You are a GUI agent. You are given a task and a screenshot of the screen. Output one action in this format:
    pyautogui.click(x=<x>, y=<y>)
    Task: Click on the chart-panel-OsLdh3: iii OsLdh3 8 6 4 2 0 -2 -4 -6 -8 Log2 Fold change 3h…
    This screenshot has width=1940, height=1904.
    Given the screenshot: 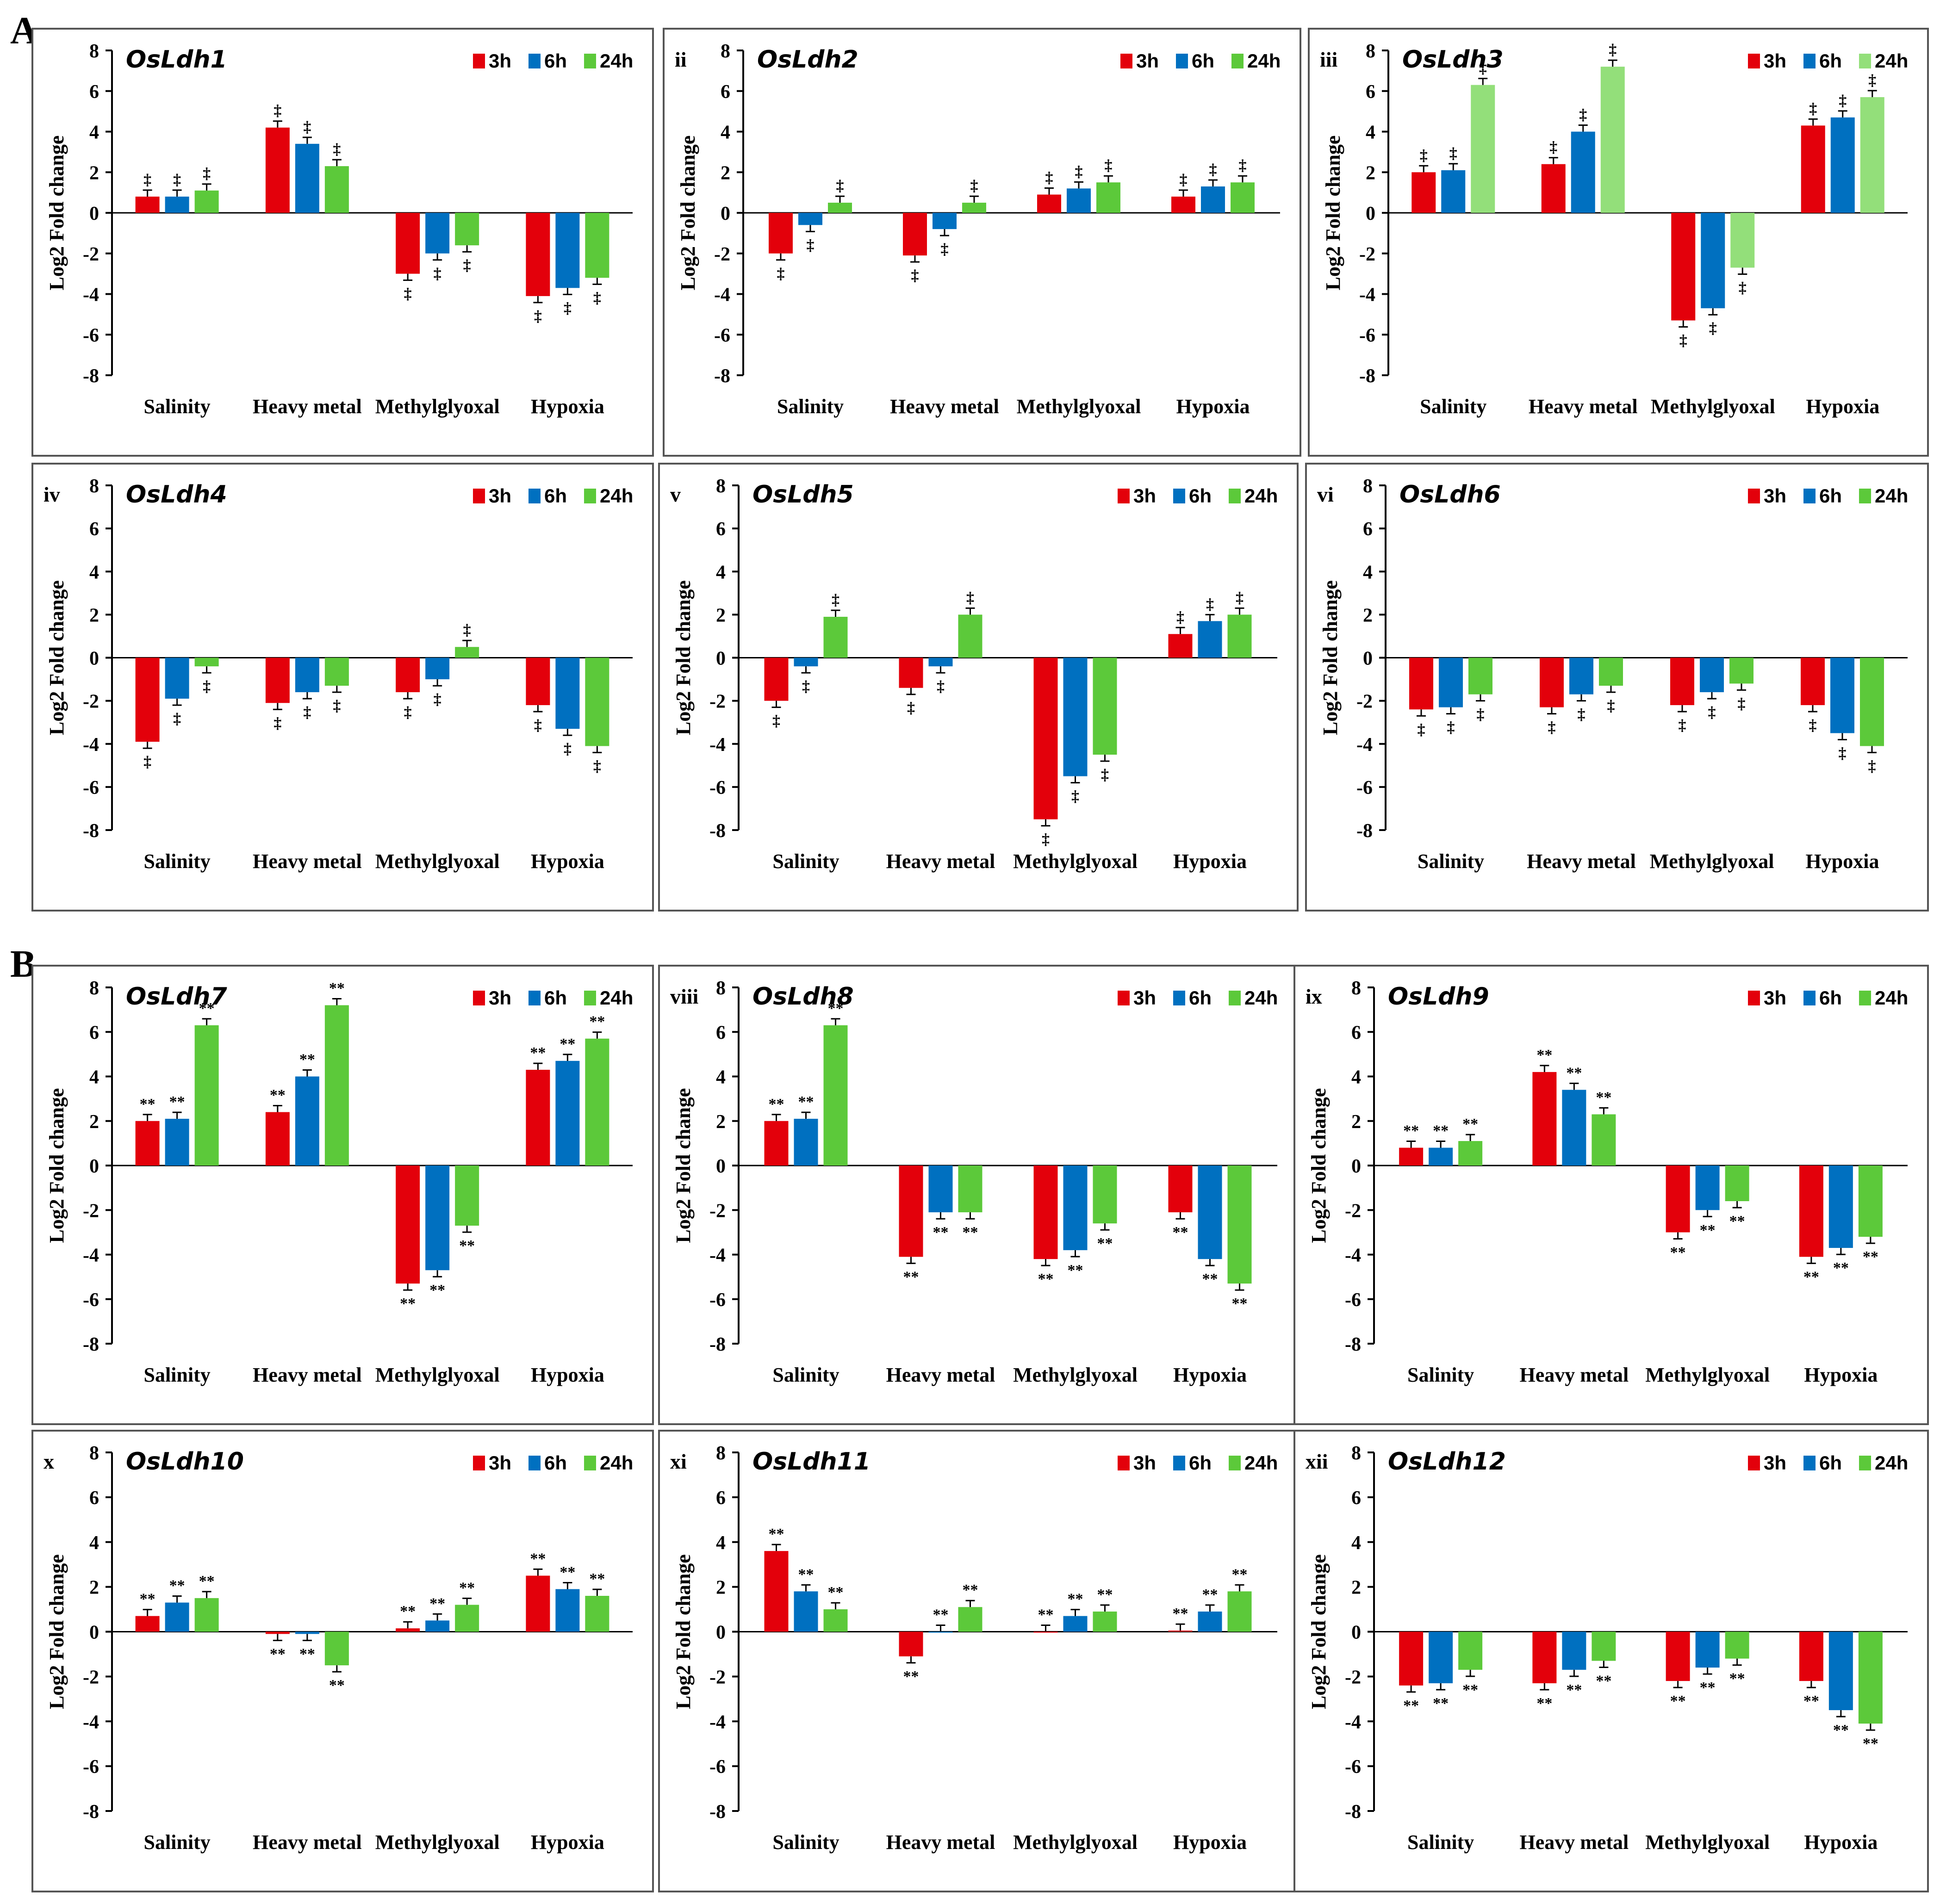 What is the action you would take?
    pyautogui.click(x=1618, y=242)
    